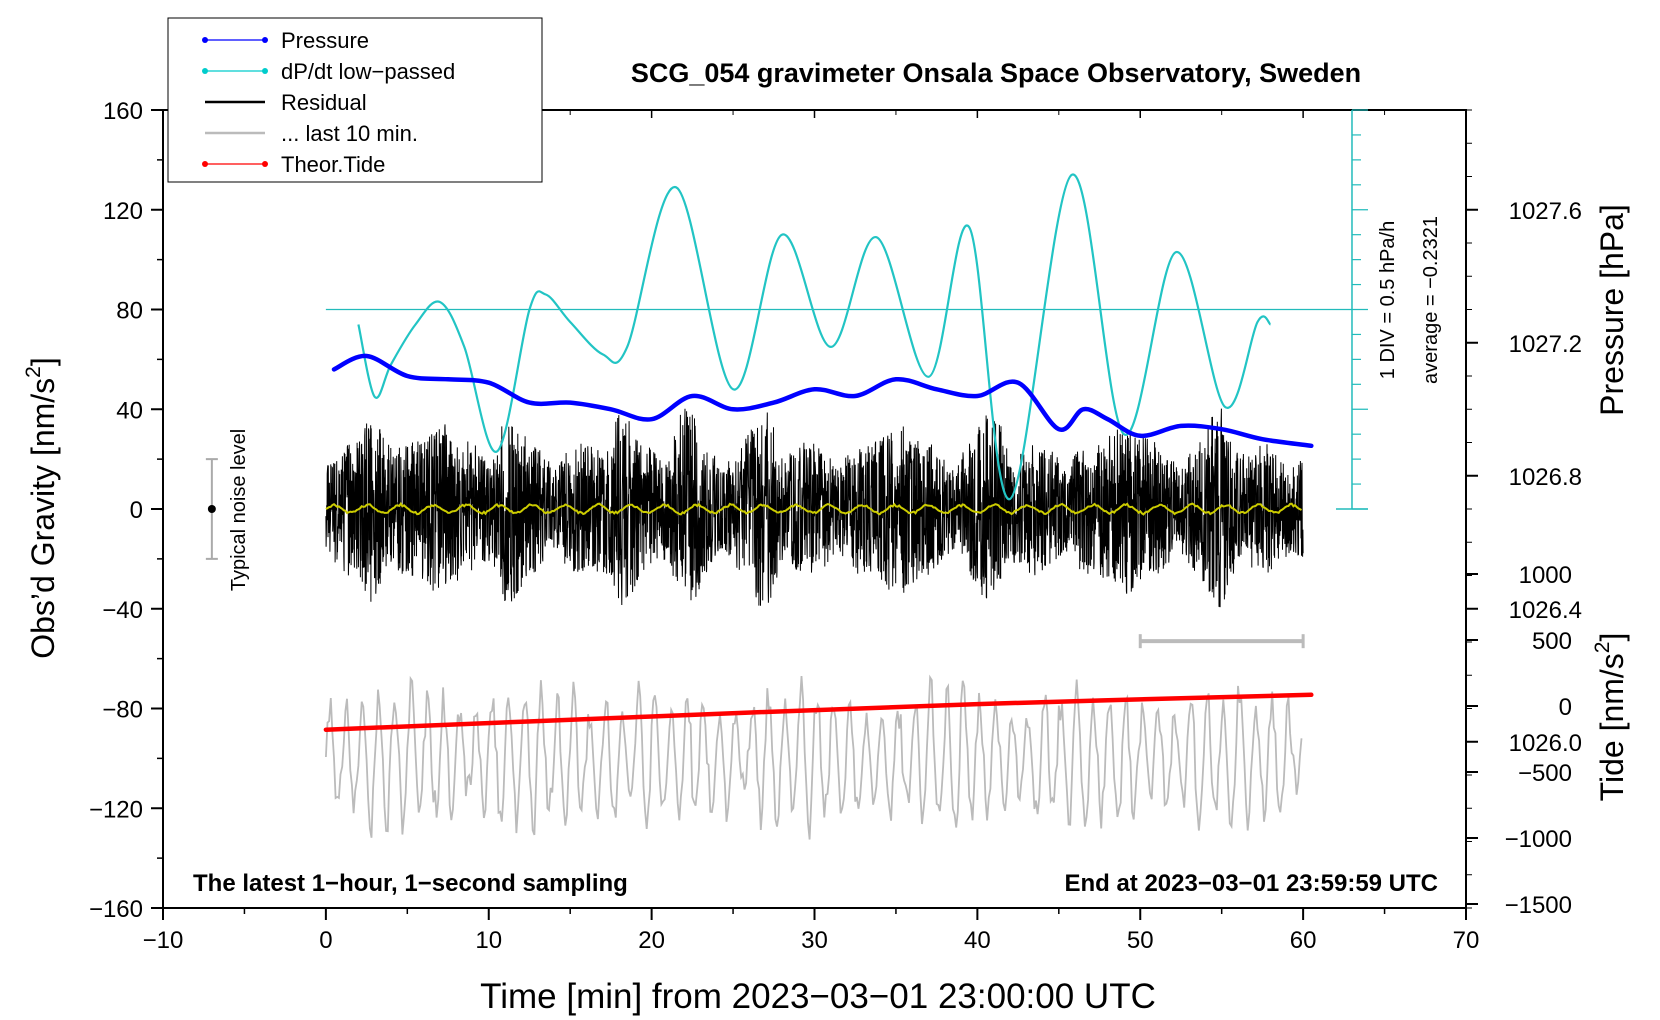 This screenshot has width=1660, height=1020. Describe the element at coordinates (488, 940) in the screenshot. I see `x-tick-label: 10` at that location.